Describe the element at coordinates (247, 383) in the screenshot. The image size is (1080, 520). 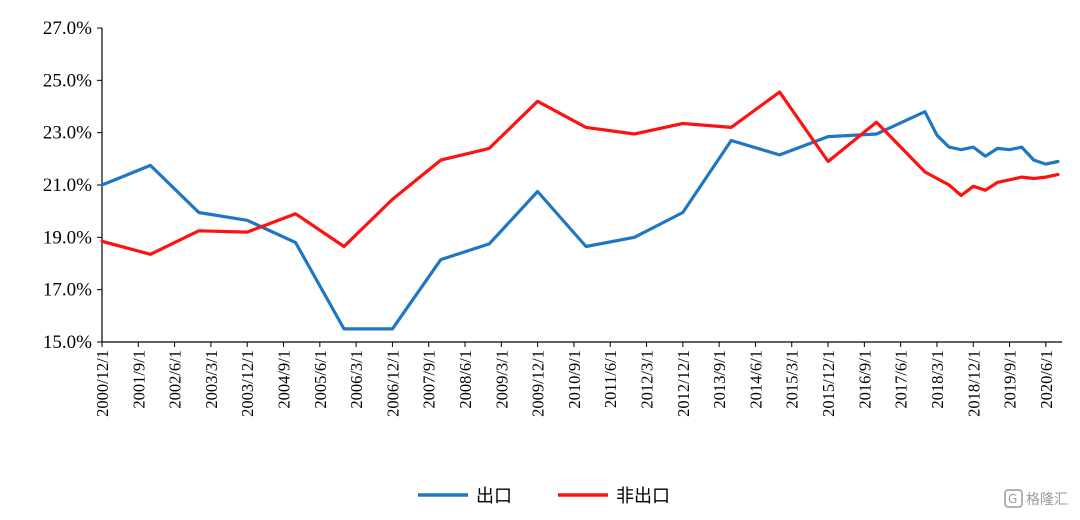
I see `x-tick-label: 2003/12/1` at that location.